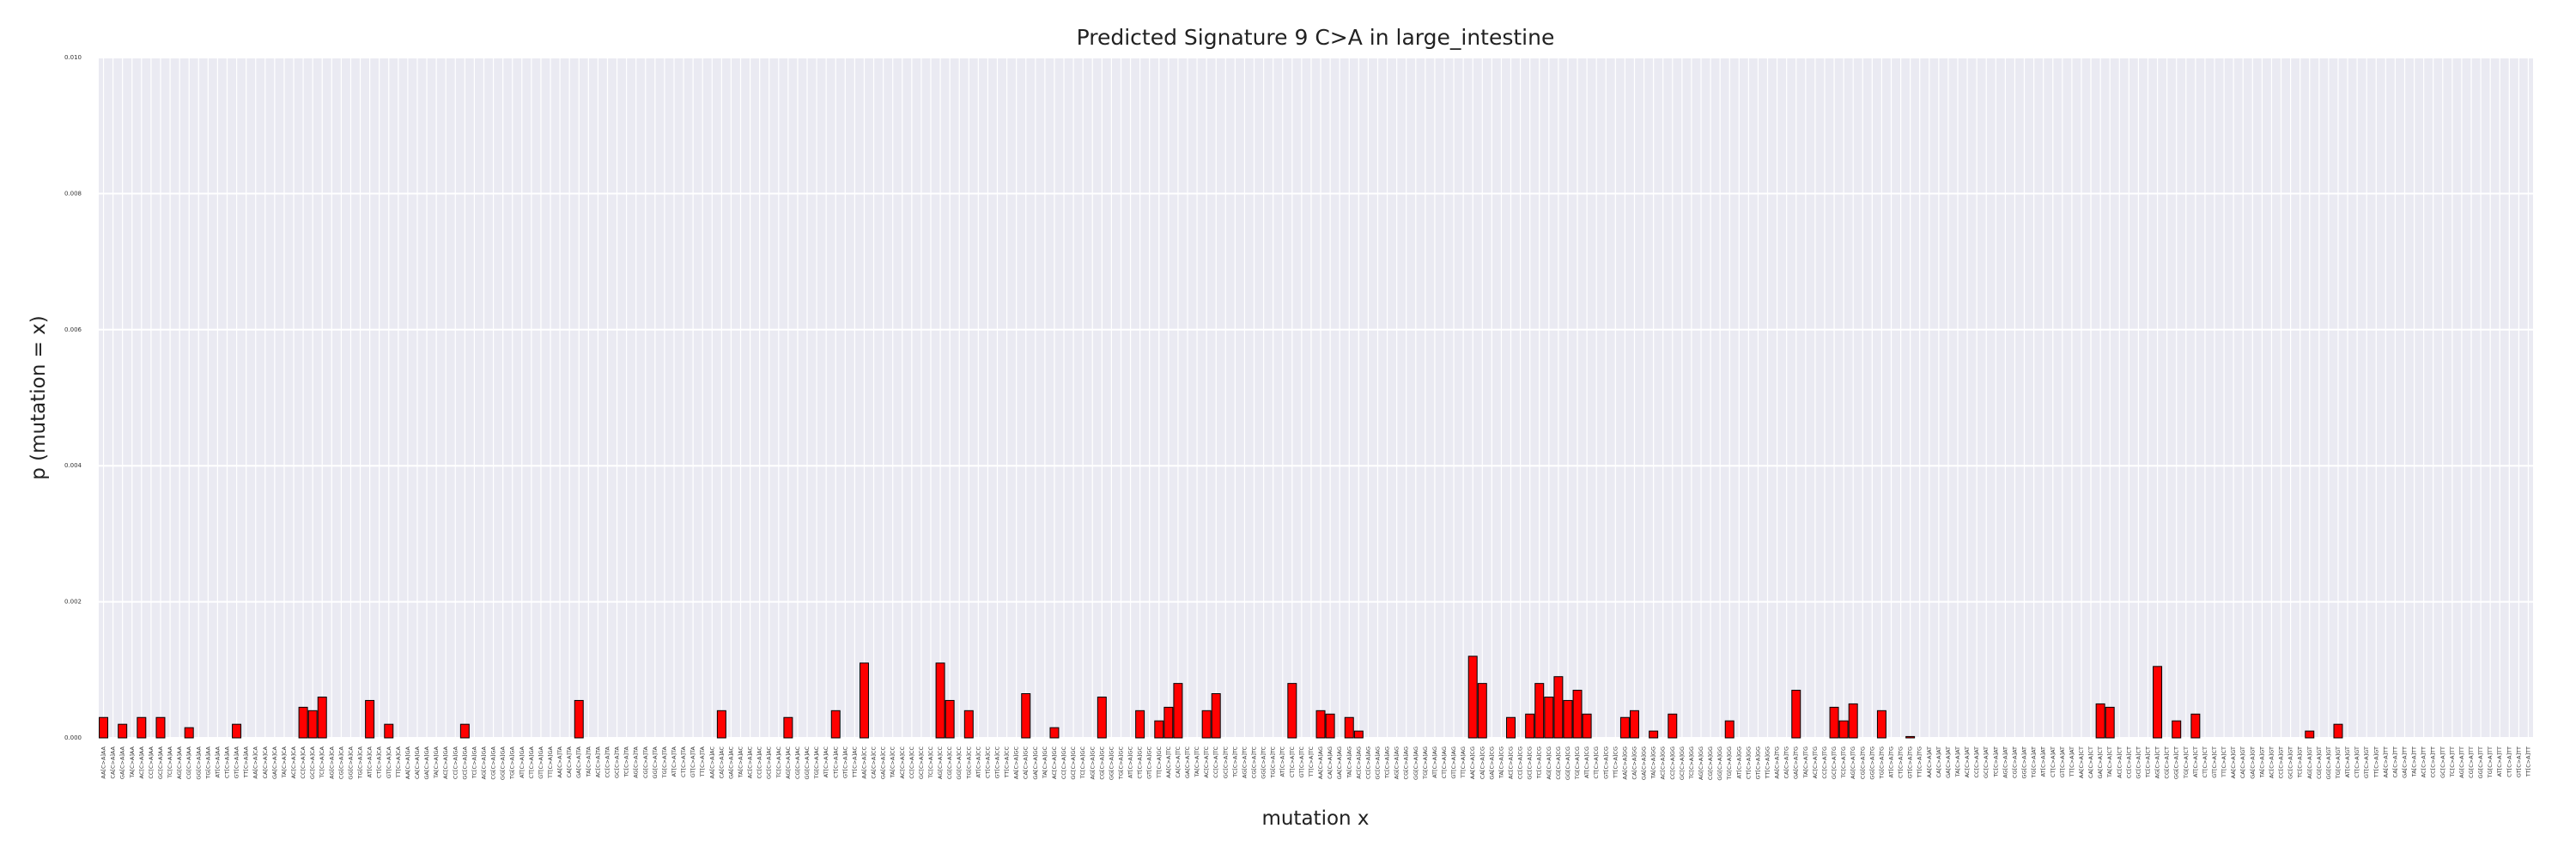 This screenshot has width=2576, height=859. What do you see at coordinates (255, 762) in the screenshot?
I see `x-tick-label: AA[C>A]CA` at bounding box center [255, 762].